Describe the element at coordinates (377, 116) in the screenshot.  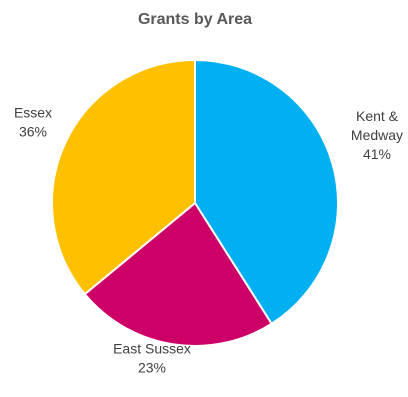
I see `slice-name-label: Kent &` at that location.